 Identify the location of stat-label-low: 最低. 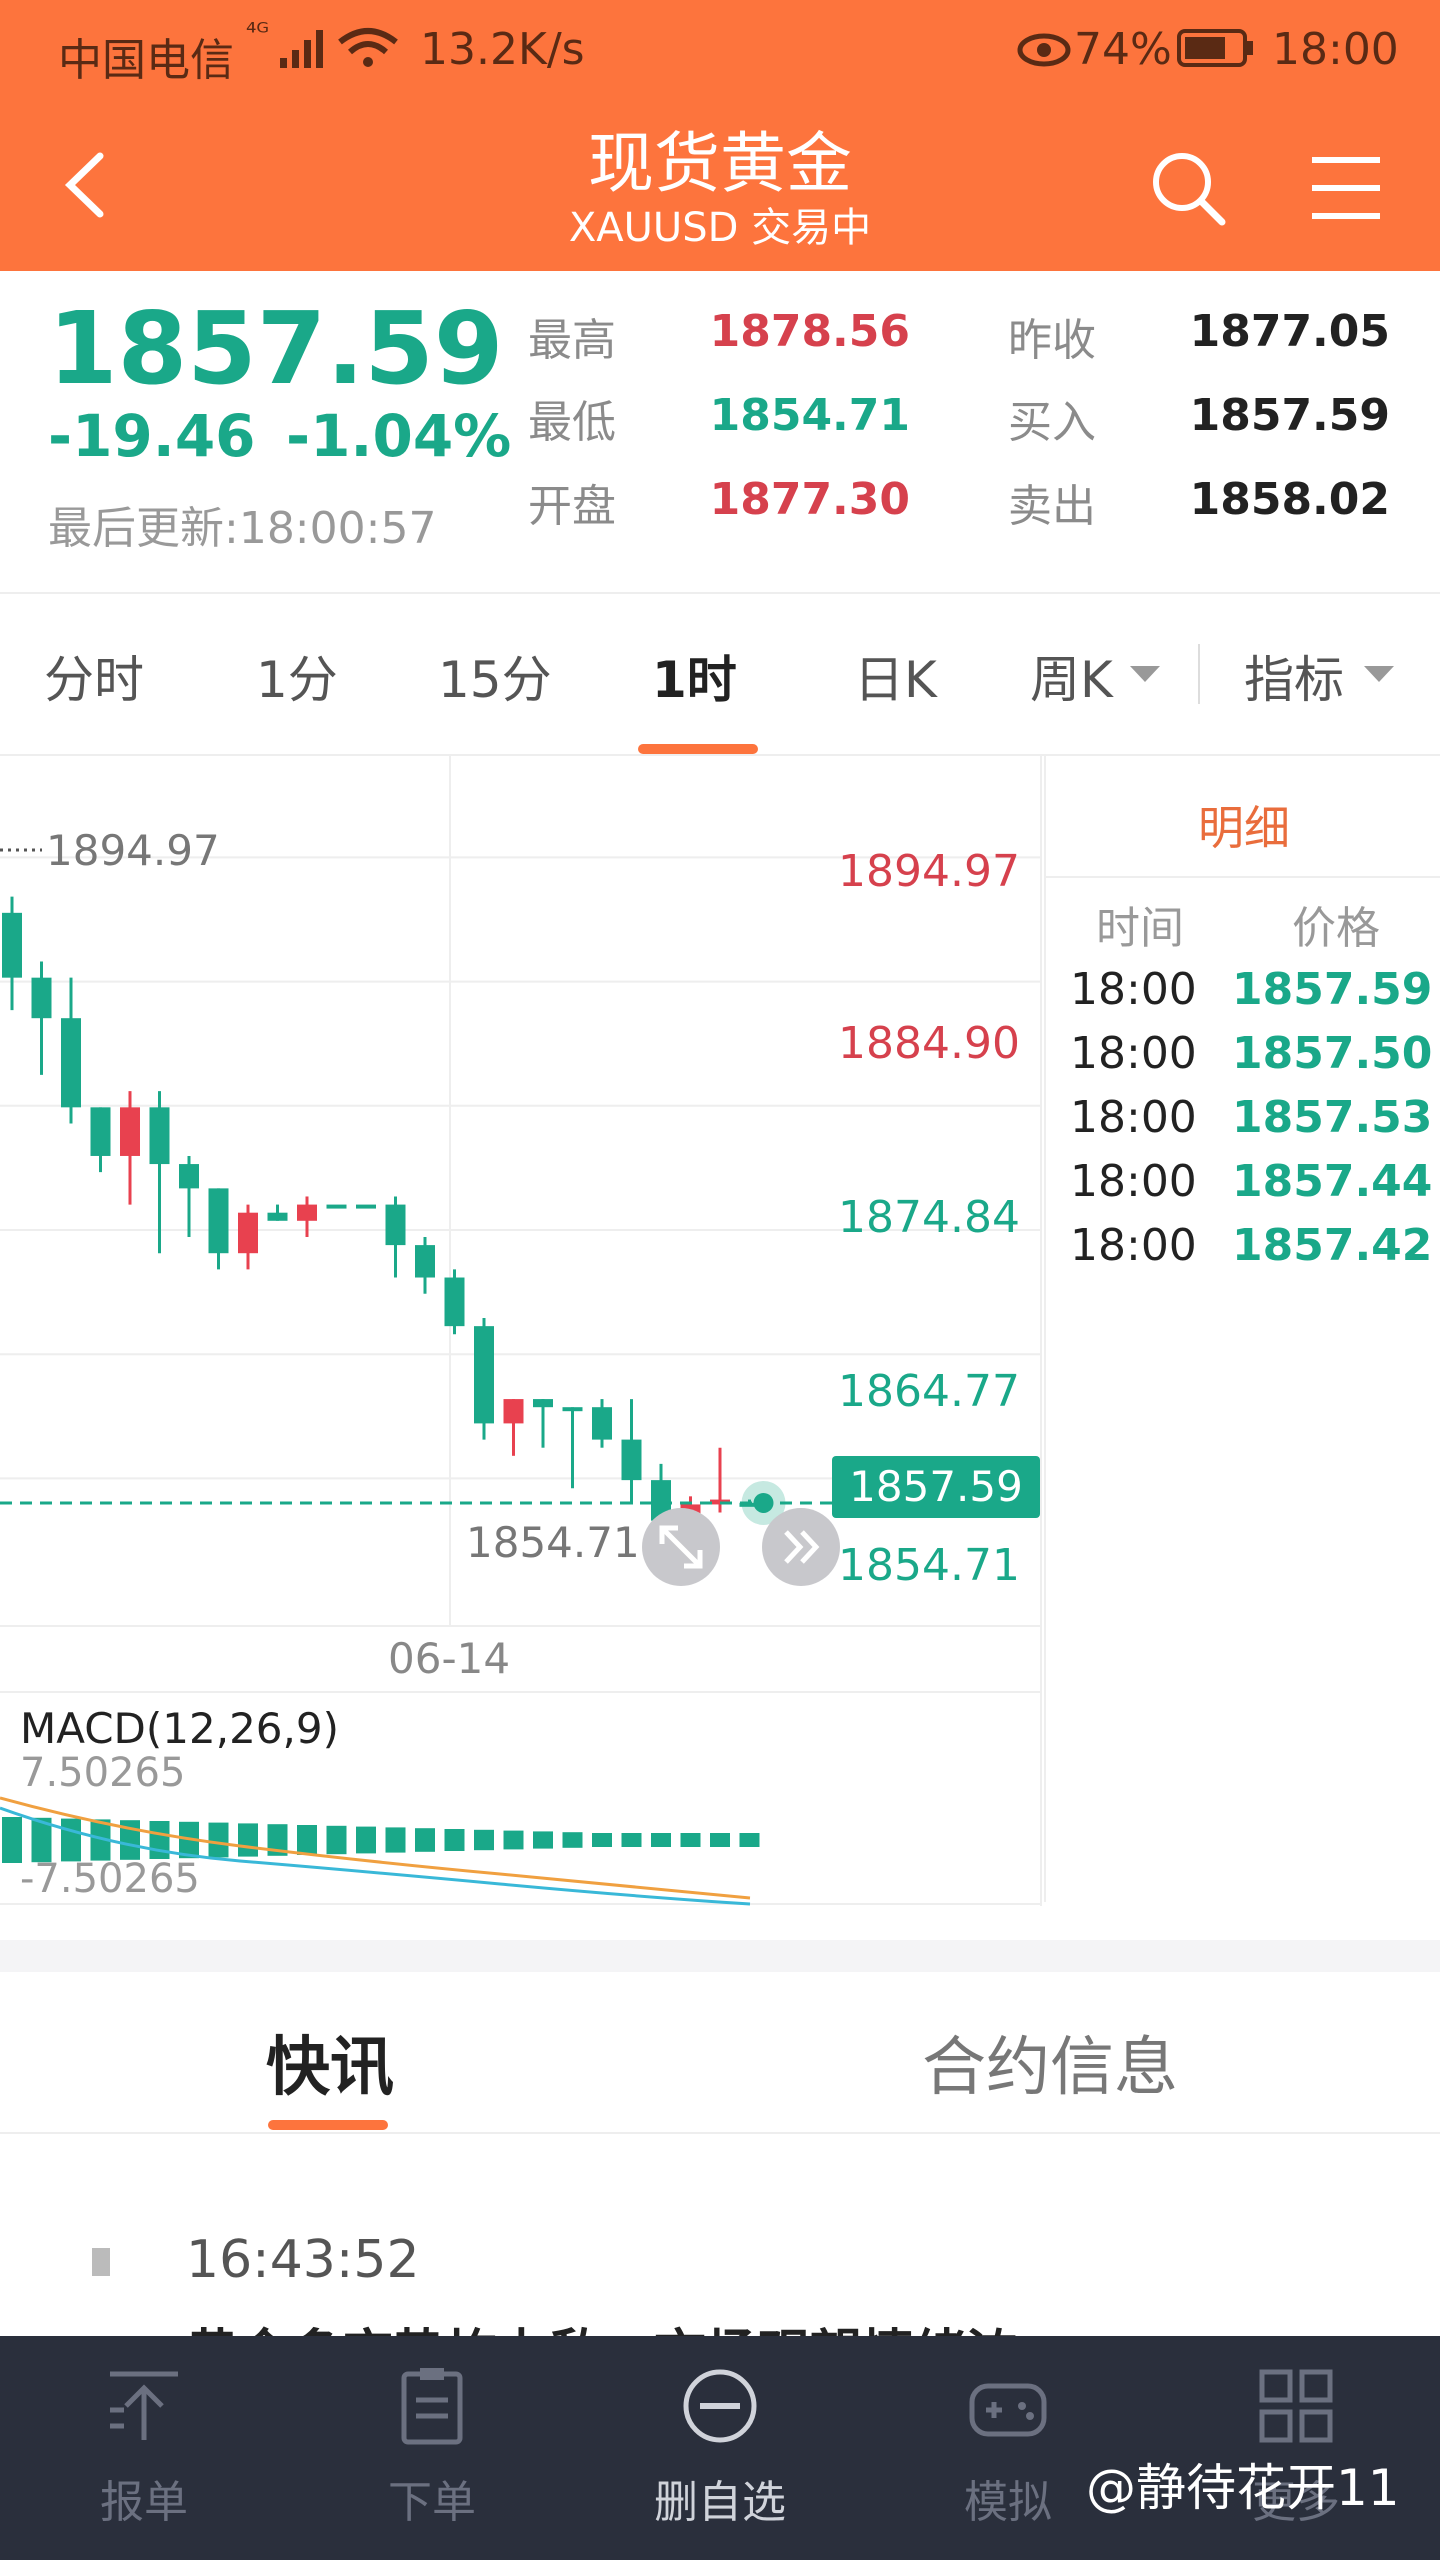
(572, 422).